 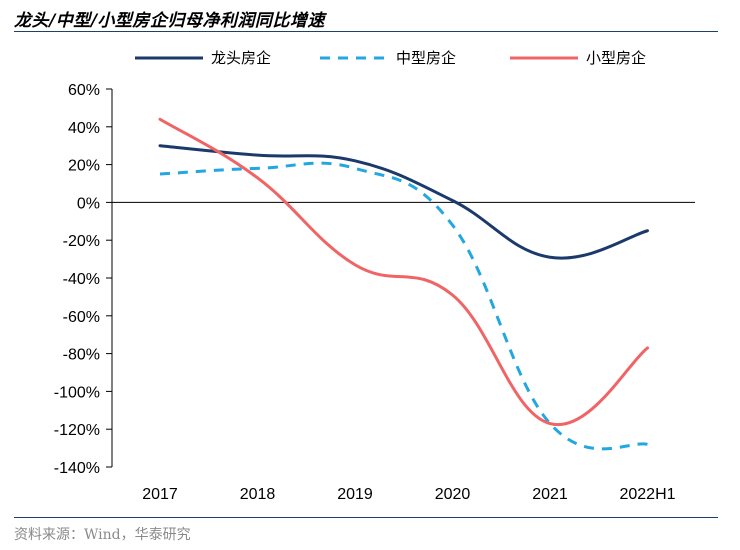 What do you see at coordinates (390, 58) in the screenshot?
I see `legend: 龙头房企 中型房企 小型房企` at bounding box center [390, 58].